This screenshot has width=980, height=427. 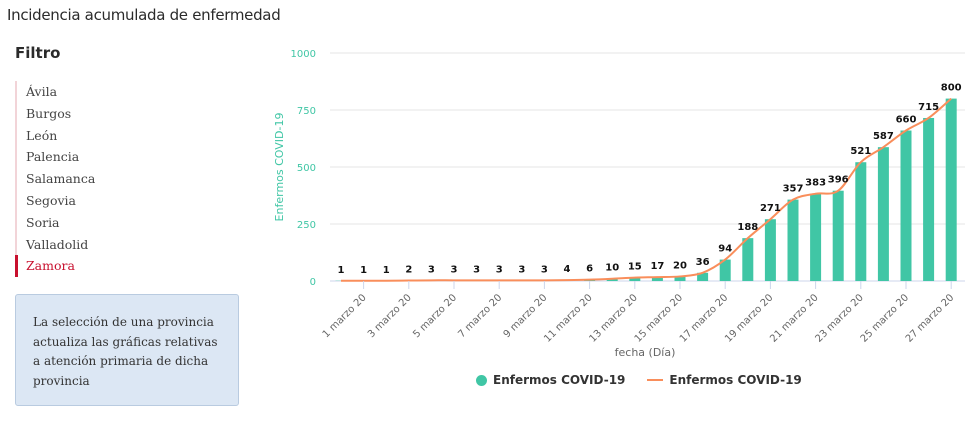 What do you see at coordinates (612, 268) in the screenshot?
I see `data-label: 10` at bounding box center [612, 268].